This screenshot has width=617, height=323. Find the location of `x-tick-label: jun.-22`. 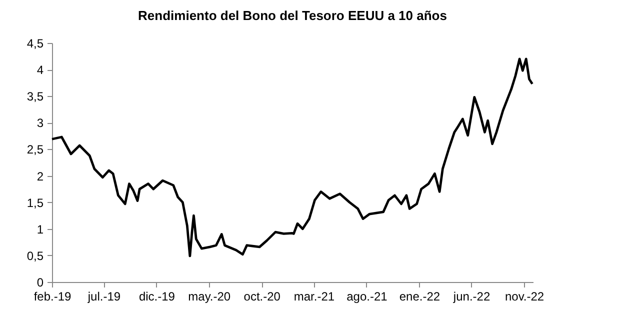

x-tick-label: jun.-22 is located at coordinates (471, 297).